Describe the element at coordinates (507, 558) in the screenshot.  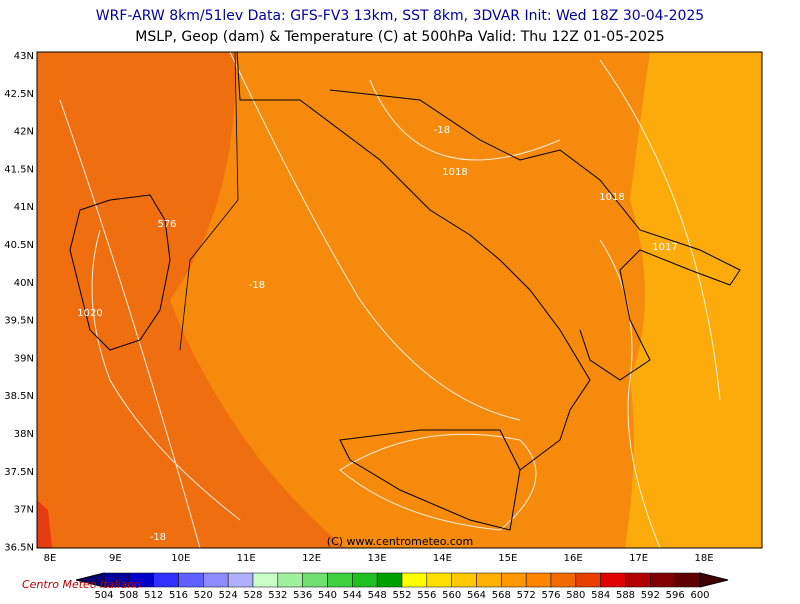
I see `lon-label: 15E` at that location.